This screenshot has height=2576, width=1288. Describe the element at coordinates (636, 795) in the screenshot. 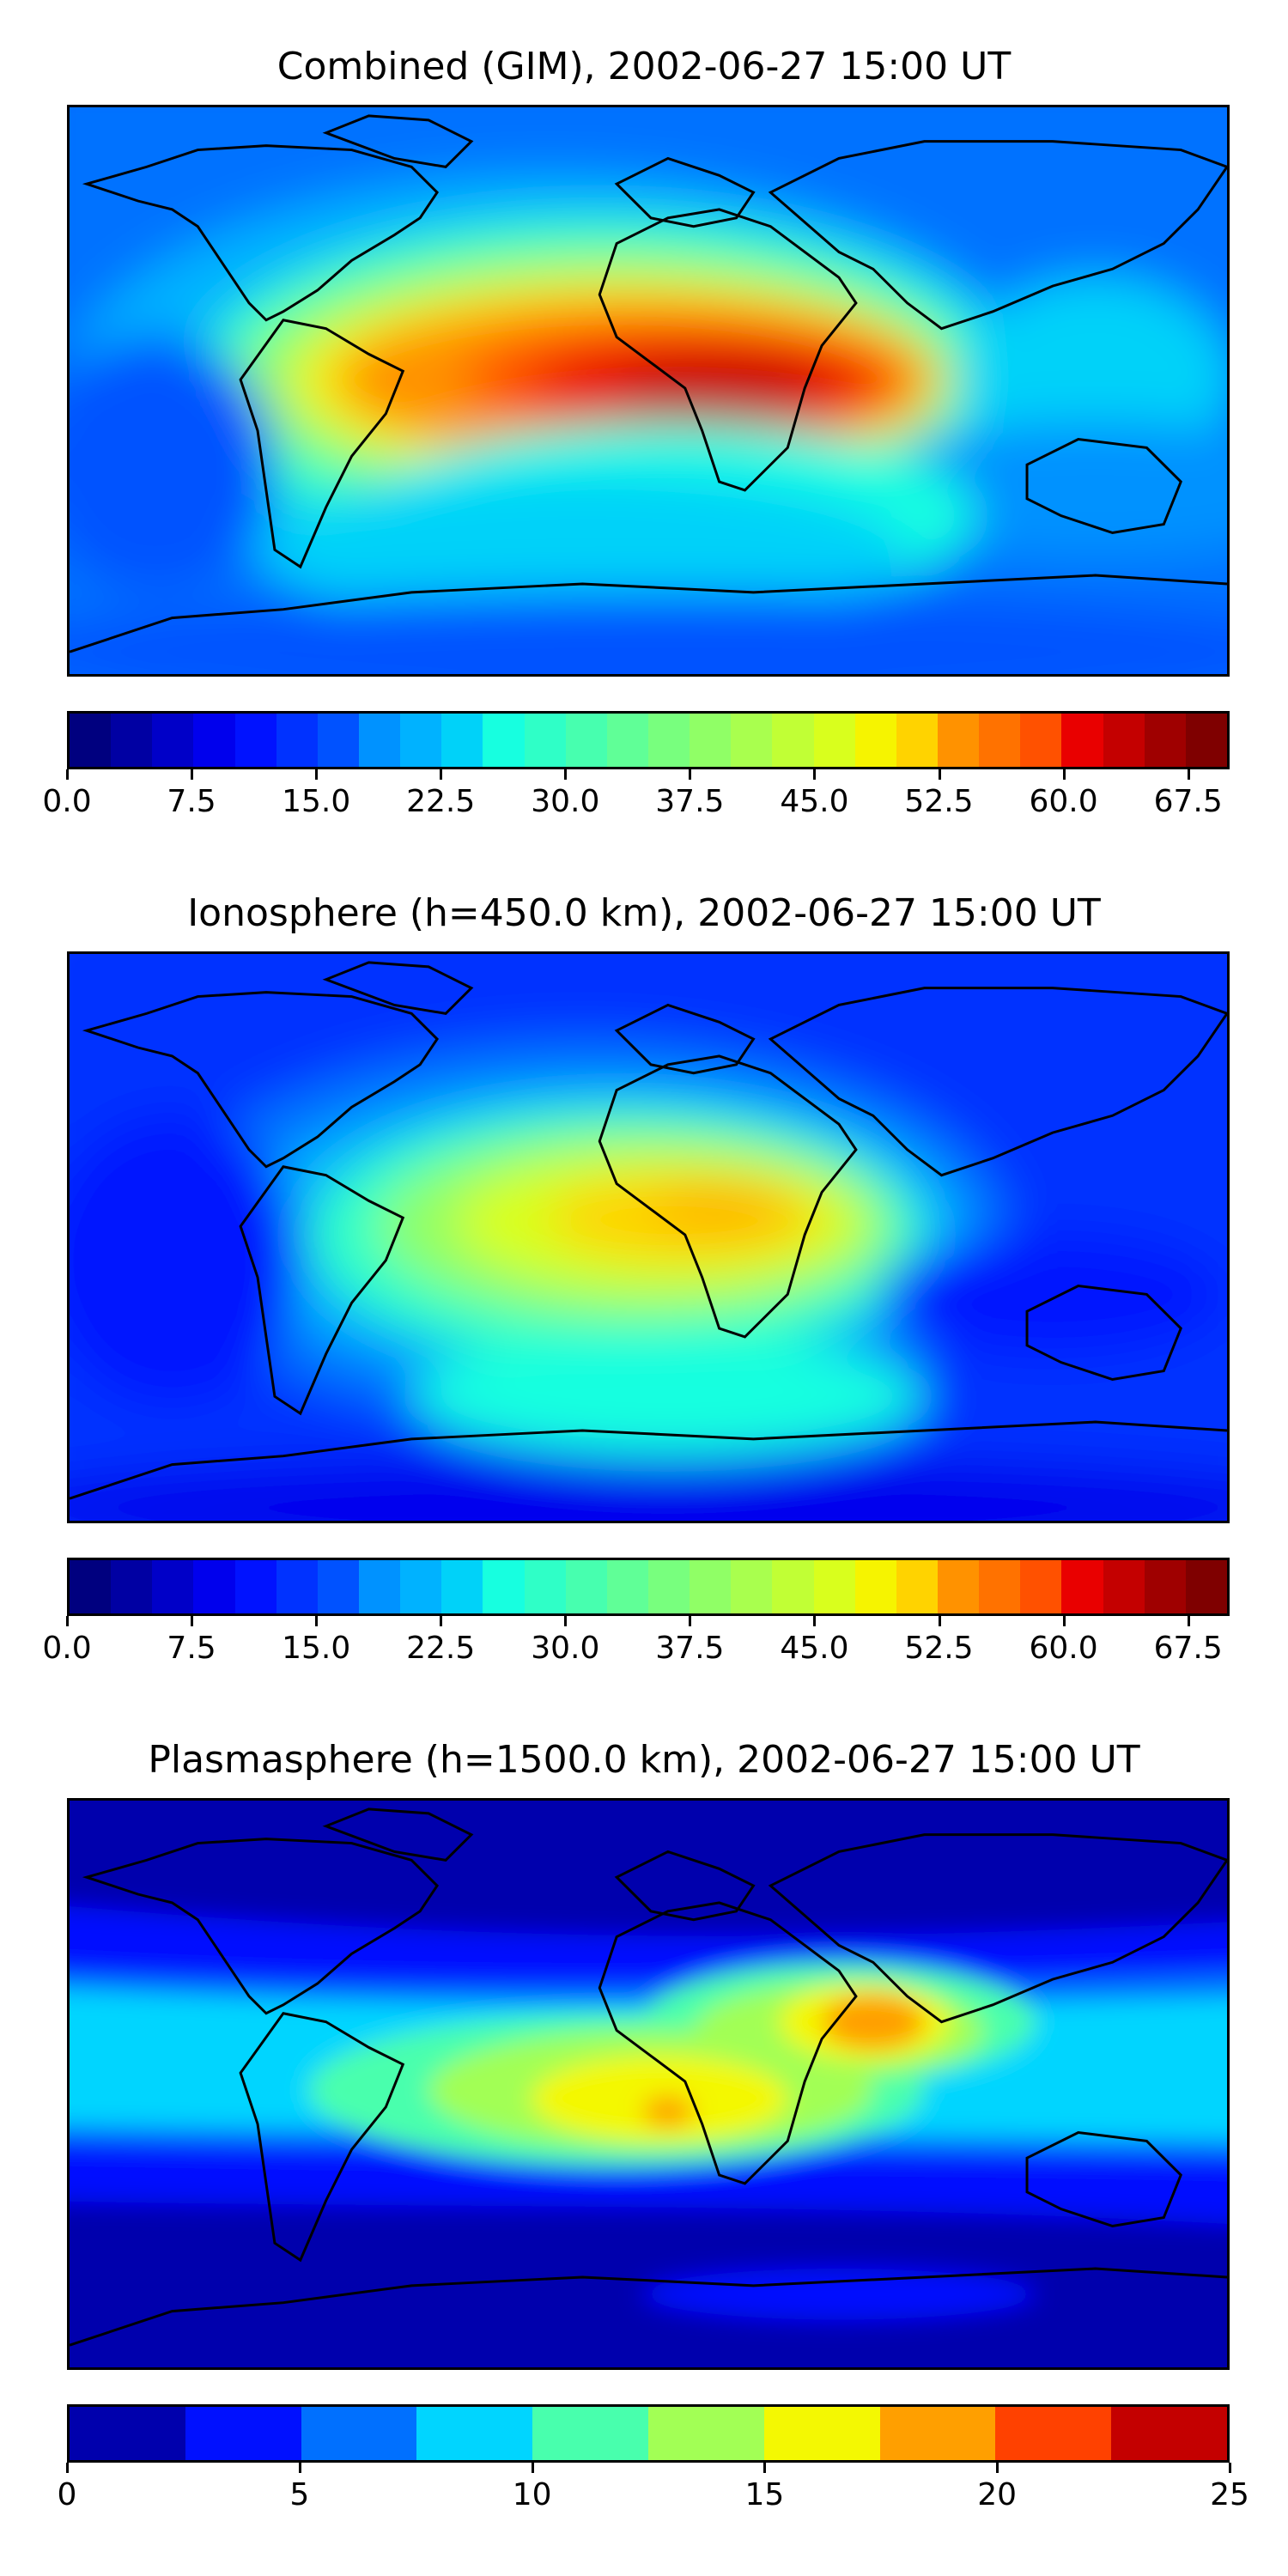

I see `colorbar-ticks-combined: 0.0 7.5 15.0 22.5 30.0 37.5 45.0 52.5 60.0 67.5` at that location.